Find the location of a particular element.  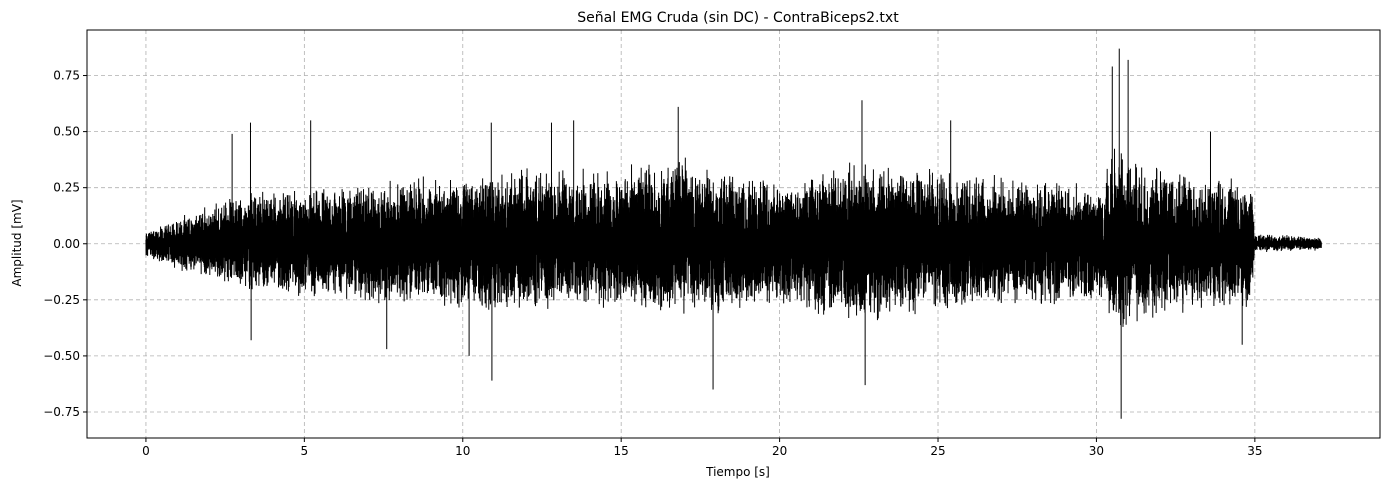

x-tick-label: 30 is located at coordinates (1096, 451).